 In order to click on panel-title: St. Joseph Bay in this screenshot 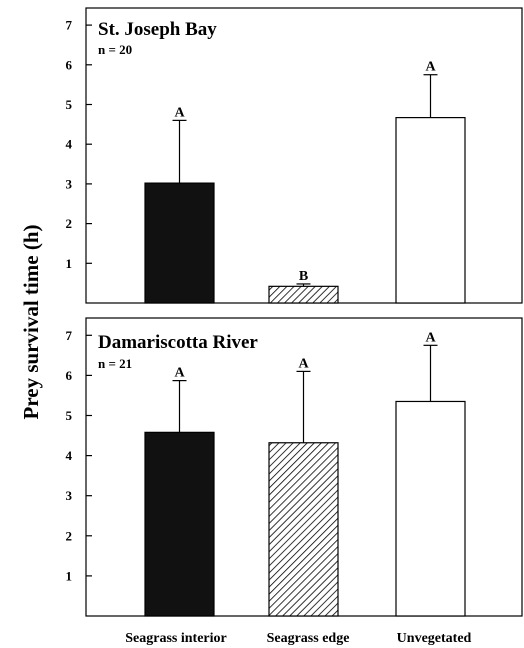, I will do `click(157, 29)`.